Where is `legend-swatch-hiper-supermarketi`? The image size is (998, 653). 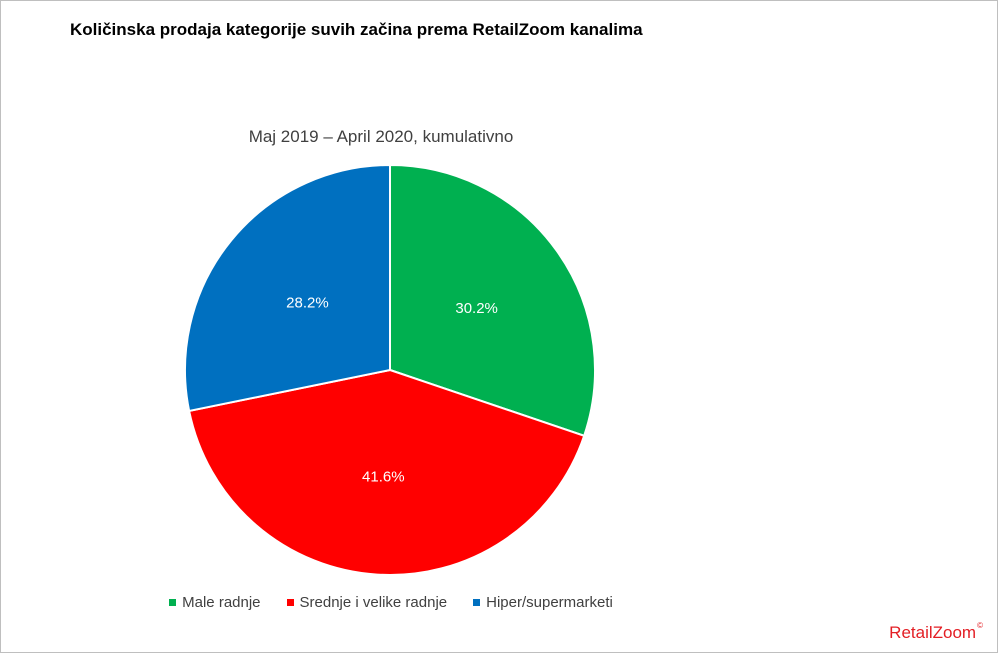 legend-swatch-hiper-supermarketi is located at coordinates (477, 602).